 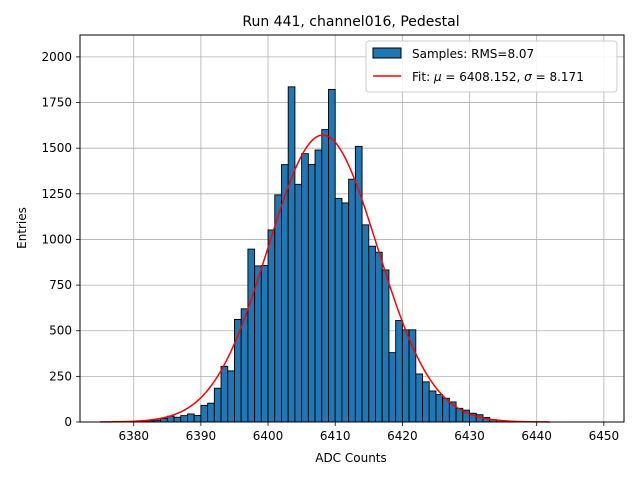 I want to click on fit-sigma-symbol: σ, so click(x=528, y=77).